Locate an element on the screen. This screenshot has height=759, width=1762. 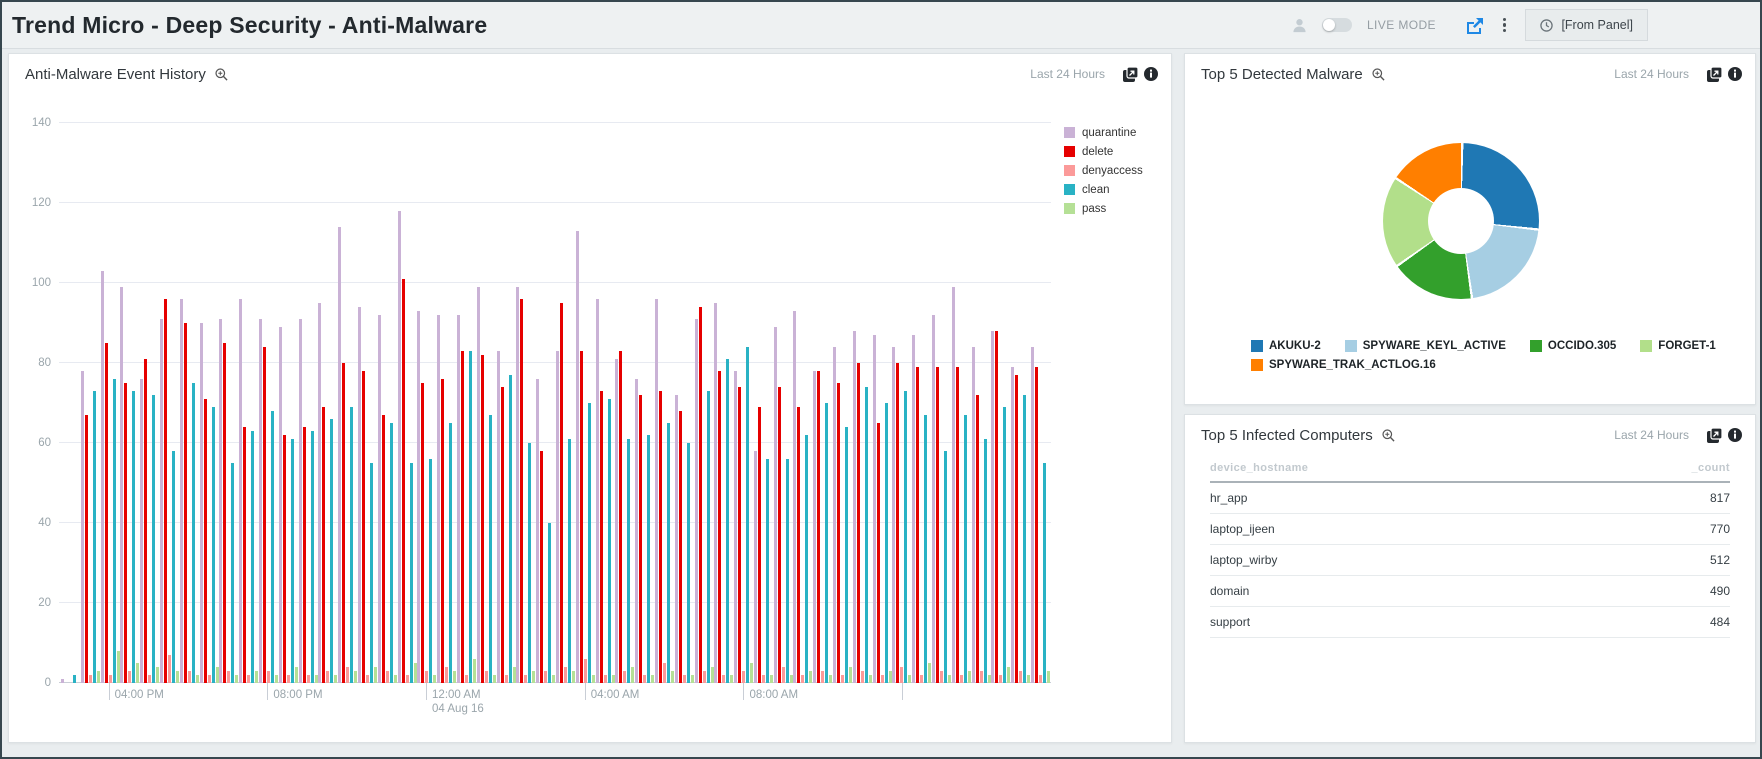
legend-item-AKUKU-2: AKUKU-2 is located at coordinates (1286, 346).